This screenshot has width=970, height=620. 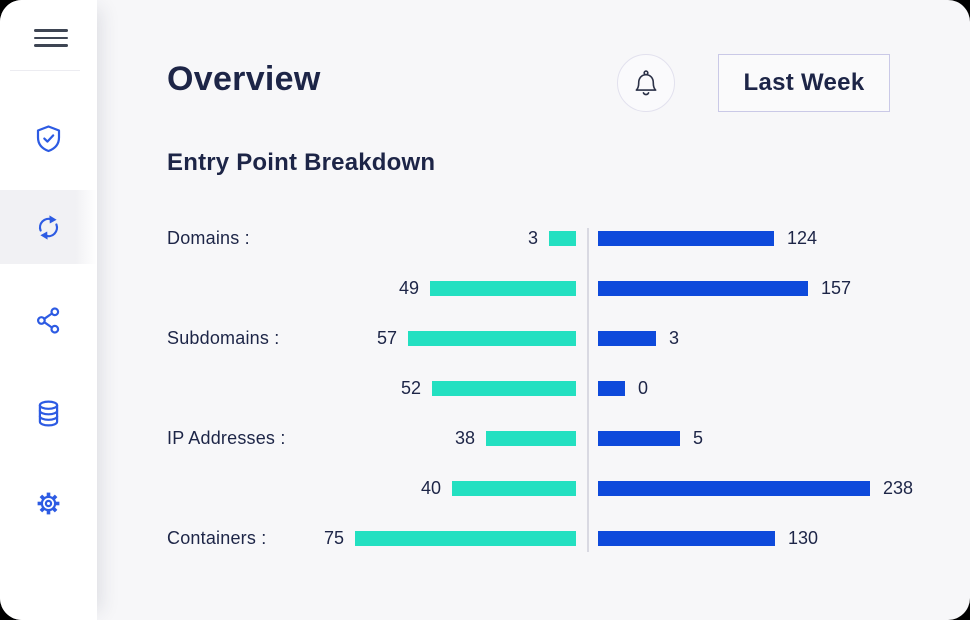 What do you see at coordinates (45, 70) in the screenshot?
I see `sidebar-divider` at bounding box center [45, 70].